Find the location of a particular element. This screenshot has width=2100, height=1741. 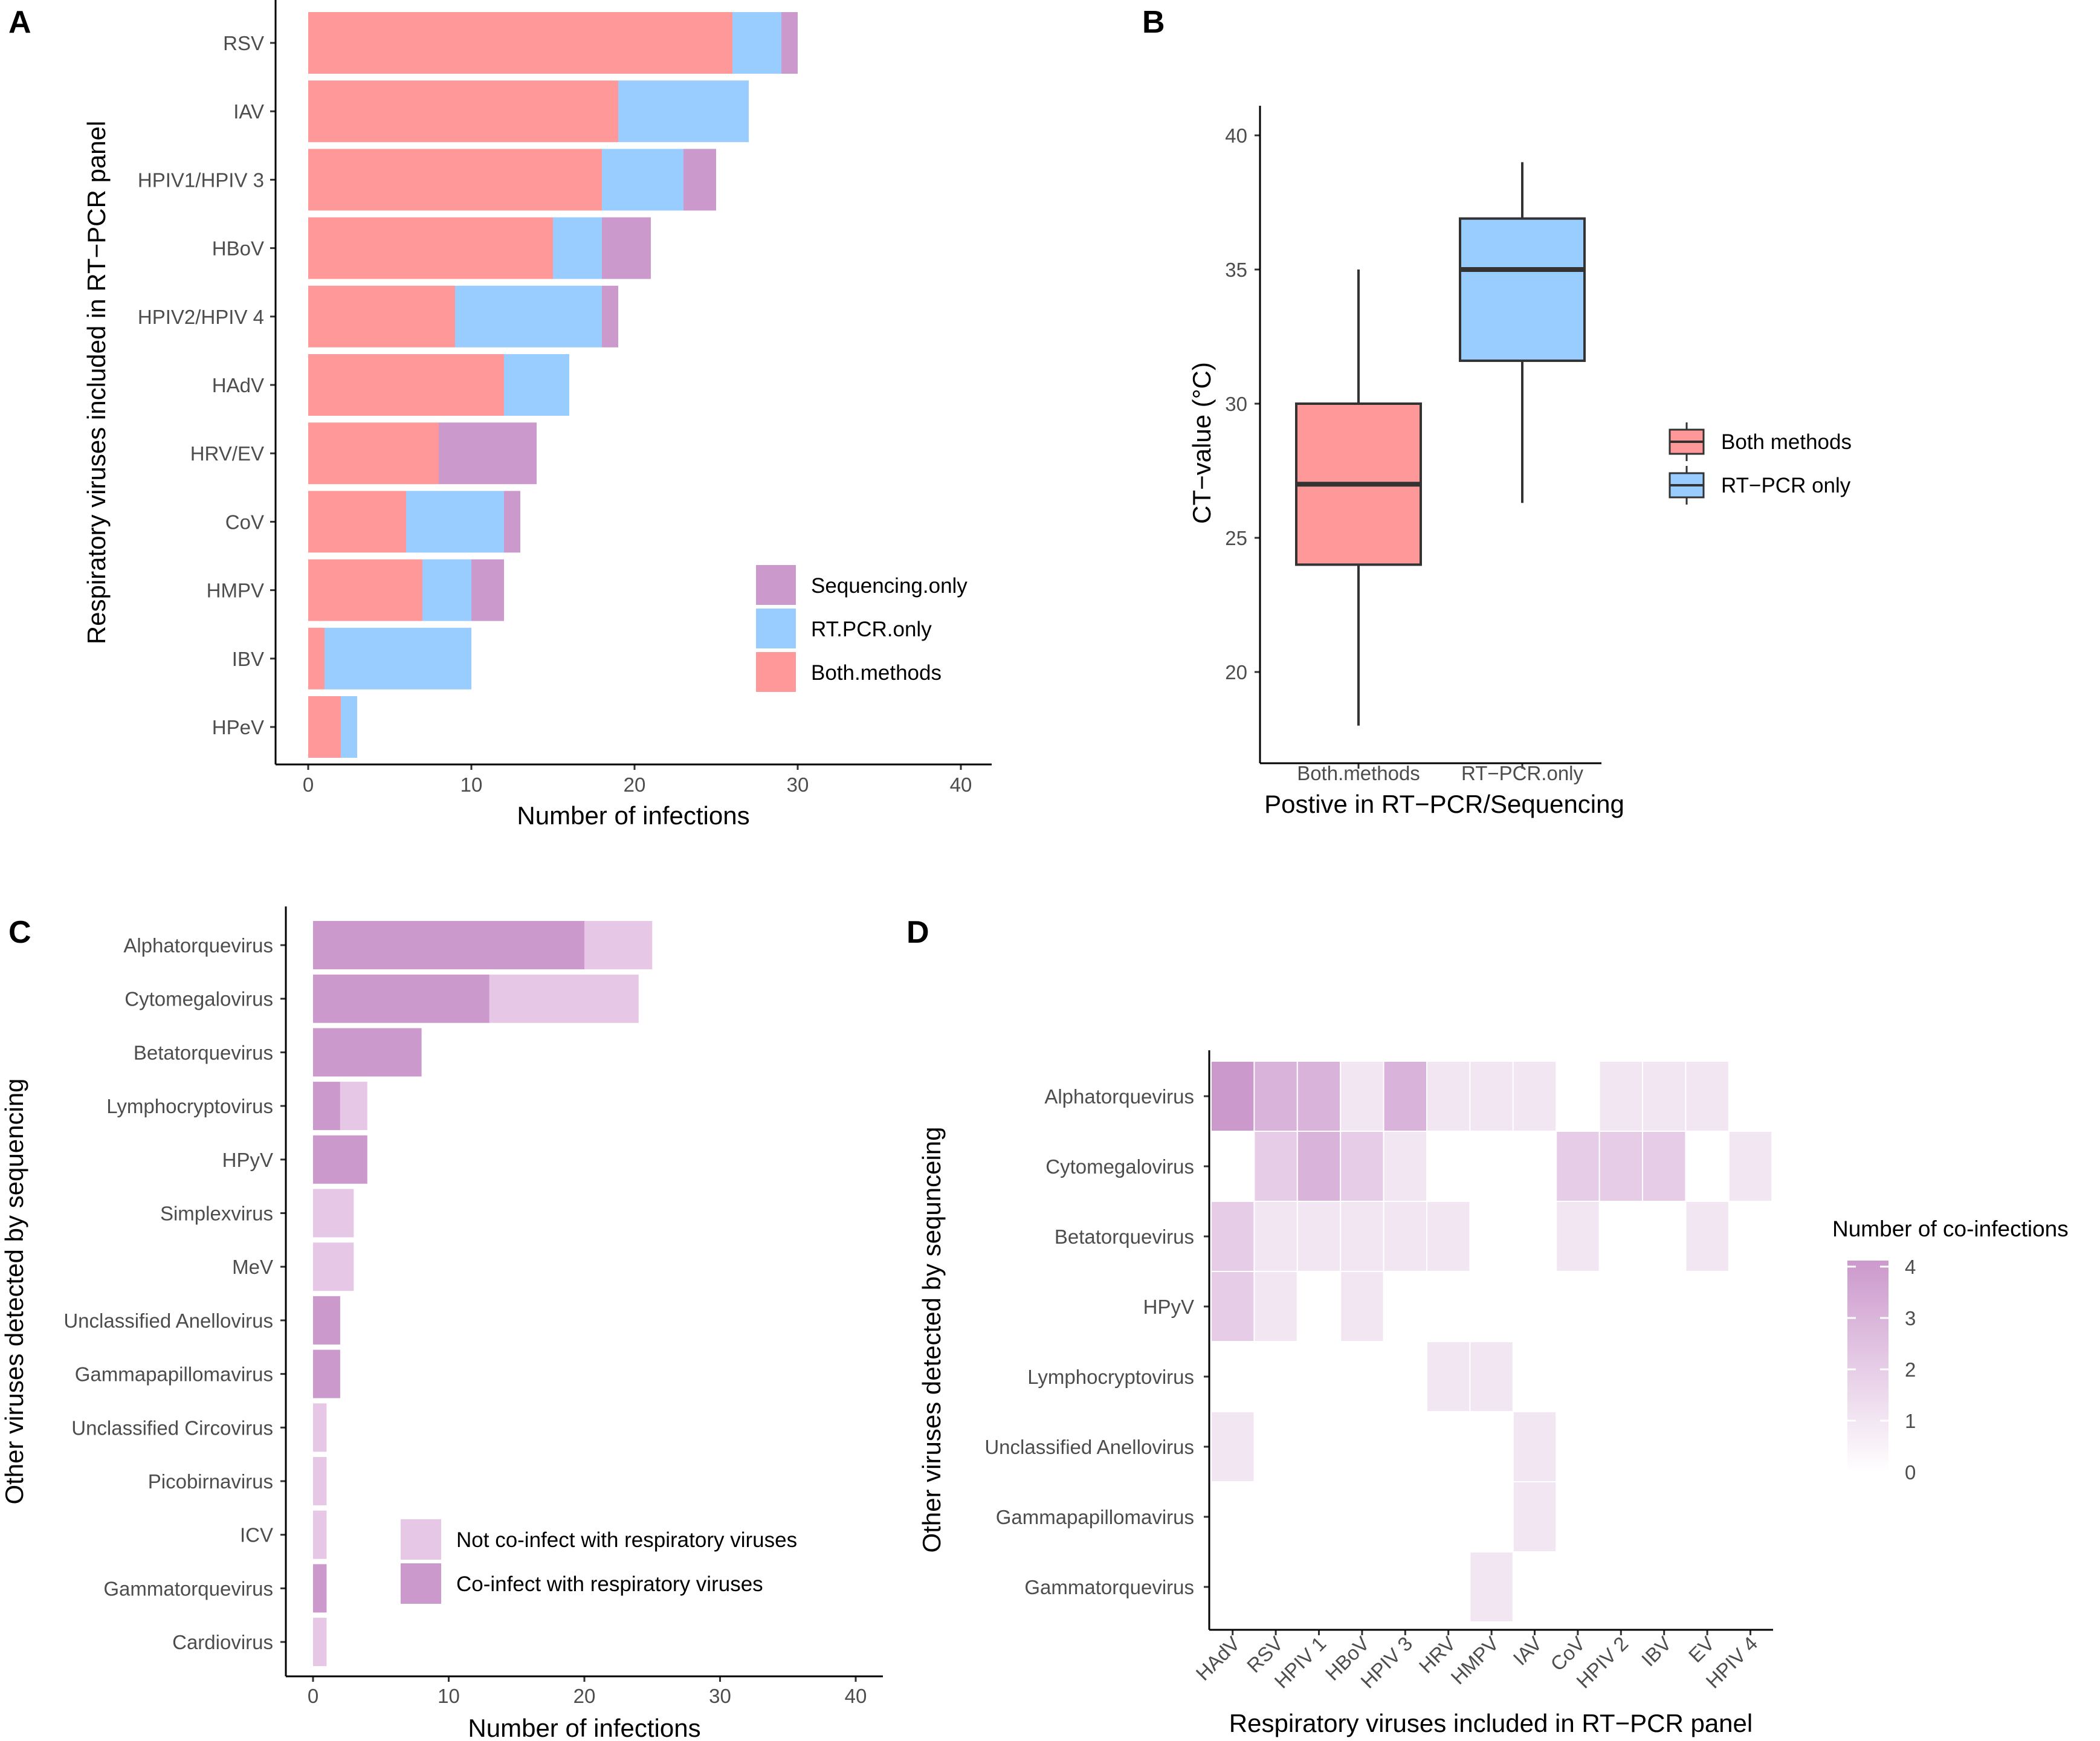

panel-d-cell-alphatorquevirus-iav is located at coordinates (1534, 1096).